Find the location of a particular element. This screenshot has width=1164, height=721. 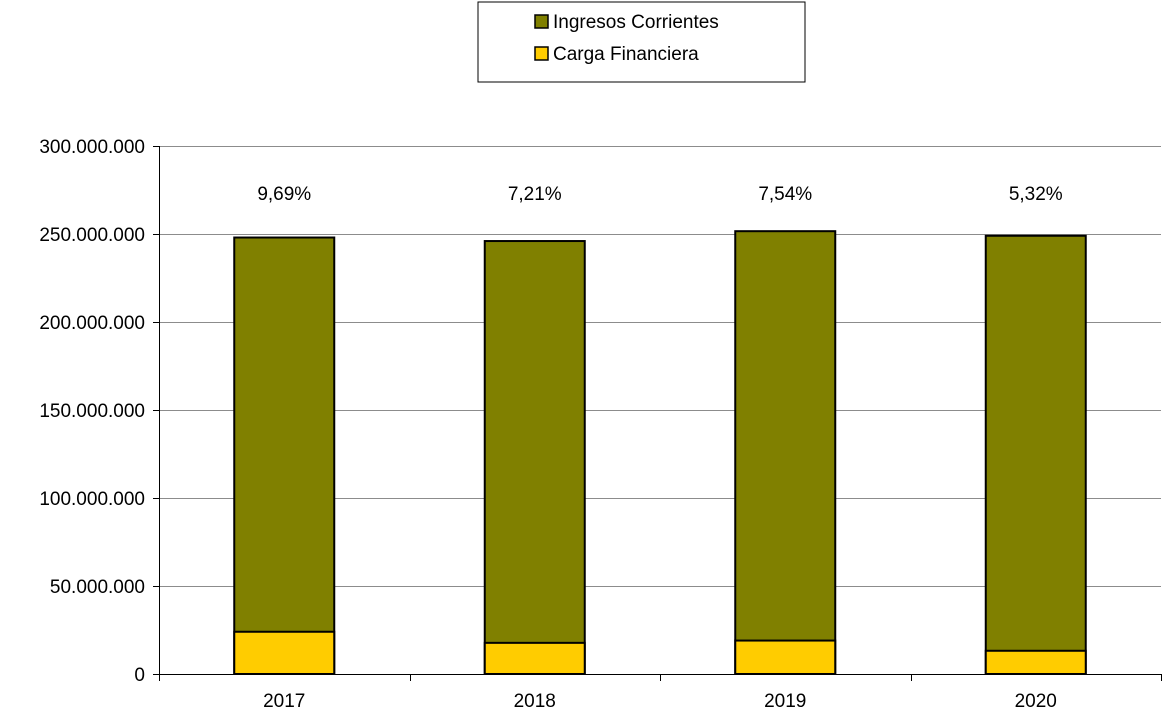

legend-label: Carga Financiera is located at coordinates (626, 54).